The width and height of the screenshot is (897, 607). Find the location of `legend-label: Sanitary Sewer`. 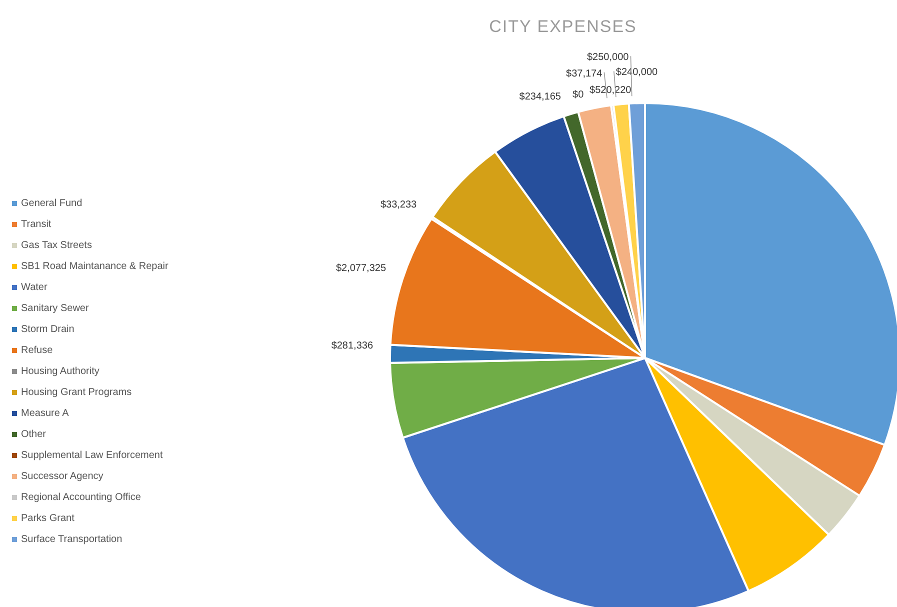

legend-label: Sanitary Sewer is located at coordinates (55, 309).